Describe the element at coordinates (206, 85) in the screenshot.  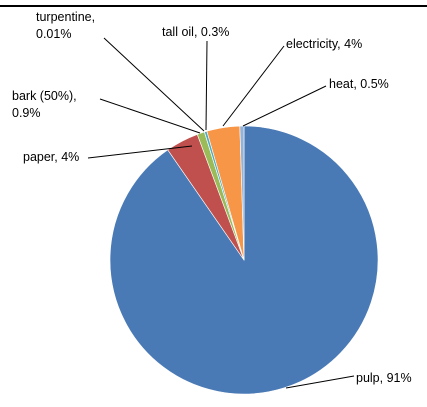
I see `leader-line-tall-oil` at that location.